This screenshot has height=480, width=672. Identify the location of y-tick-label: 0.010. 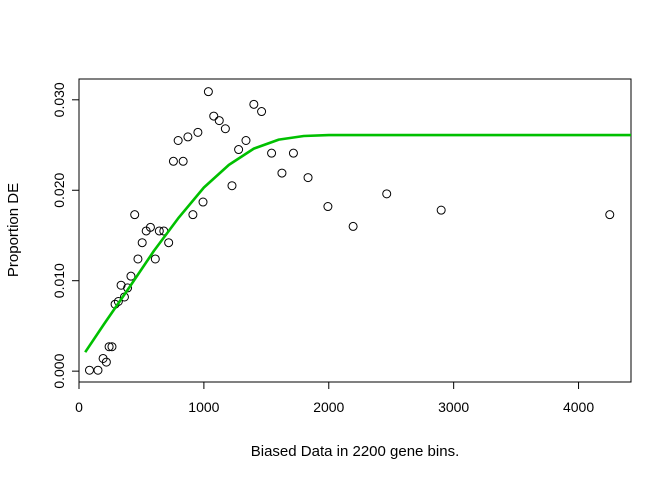
(59, 280).